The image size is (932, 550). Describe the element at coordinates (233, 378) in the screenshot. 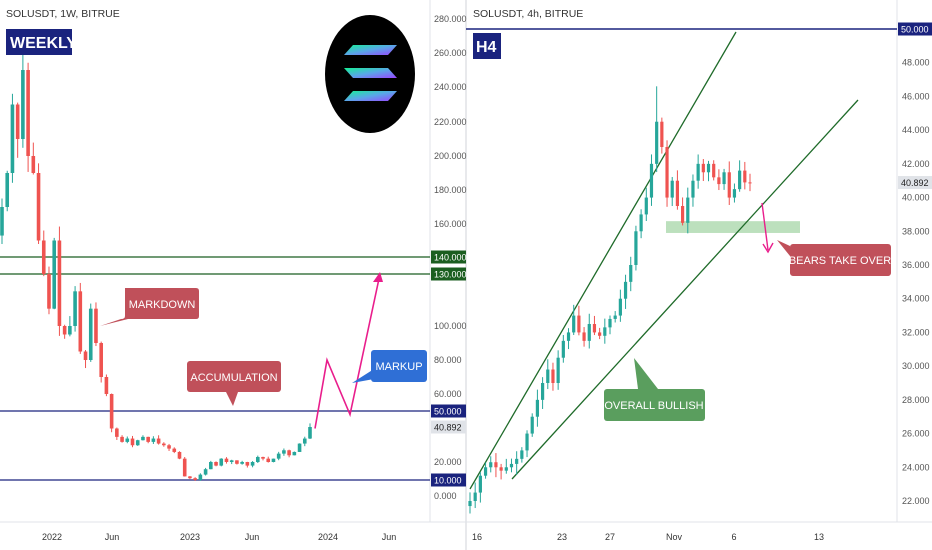

I see `accumulation-label: ACCUMULATION` at that location.